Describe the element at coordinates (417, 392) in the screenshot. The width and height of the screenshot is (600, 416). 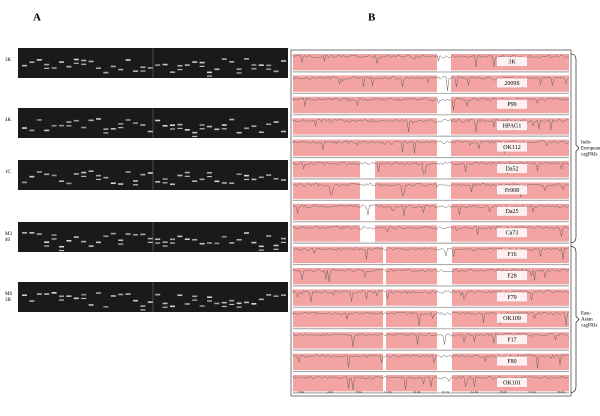
I see `axis-tick-label: 16.0k` at that location.